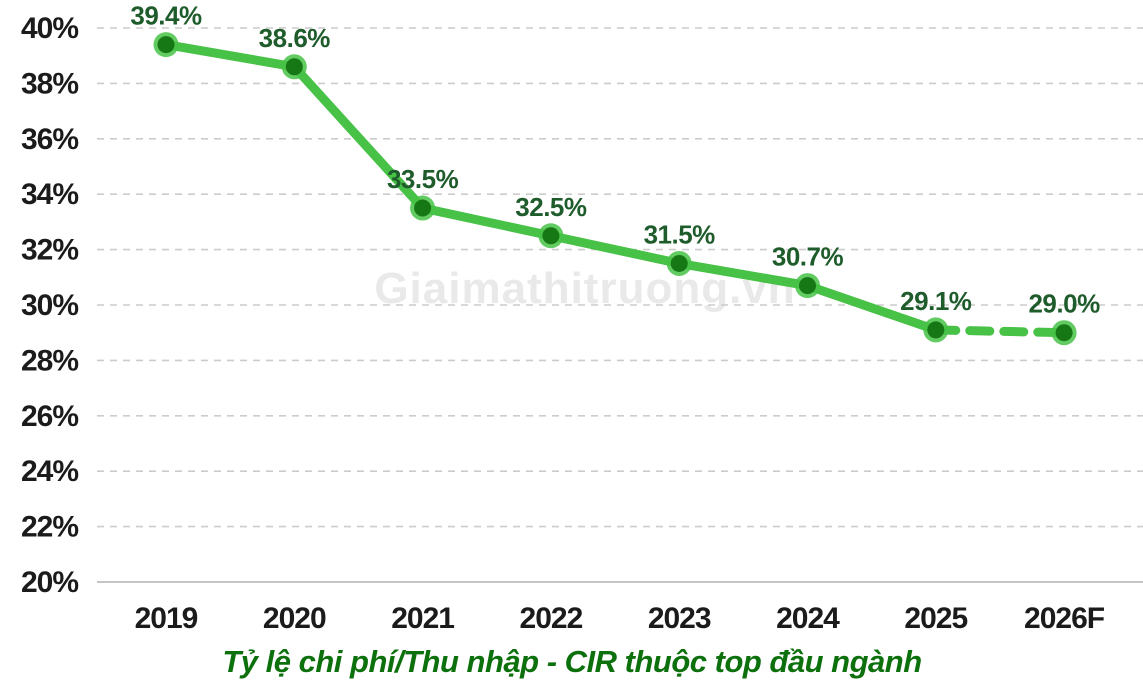  Describe the element at coordinates (49, 527) in the screenshot. I see `y-tick-label: 22%` at that location.